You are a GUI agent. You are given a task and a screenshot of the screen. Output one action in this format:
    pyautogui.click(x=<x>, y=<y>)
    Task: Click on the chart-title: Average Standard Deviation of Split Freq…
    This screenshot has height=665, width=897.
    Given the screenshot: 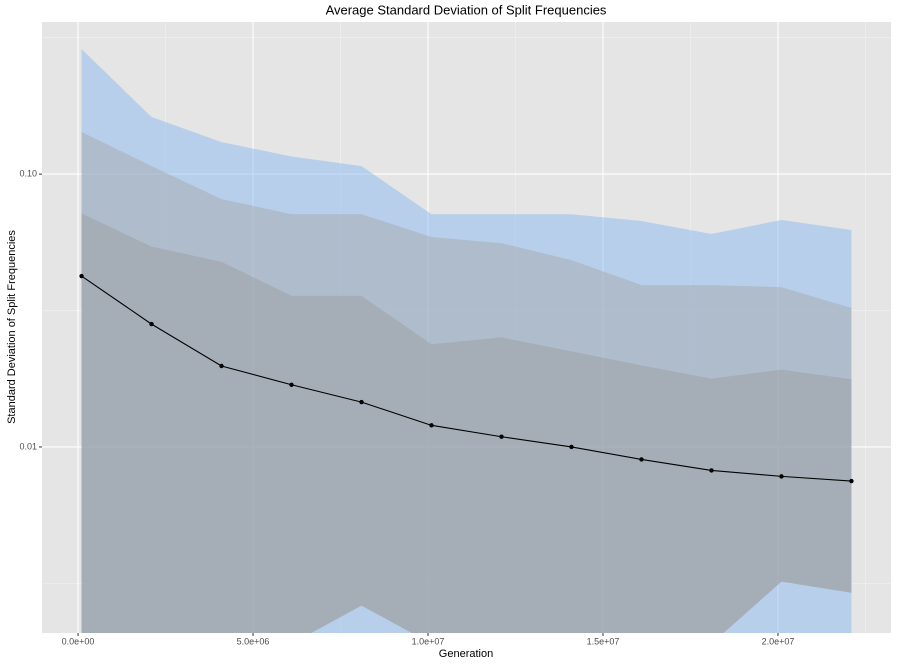 What is the action you would take?
    pyautogui.click(x=466, y=9)
    